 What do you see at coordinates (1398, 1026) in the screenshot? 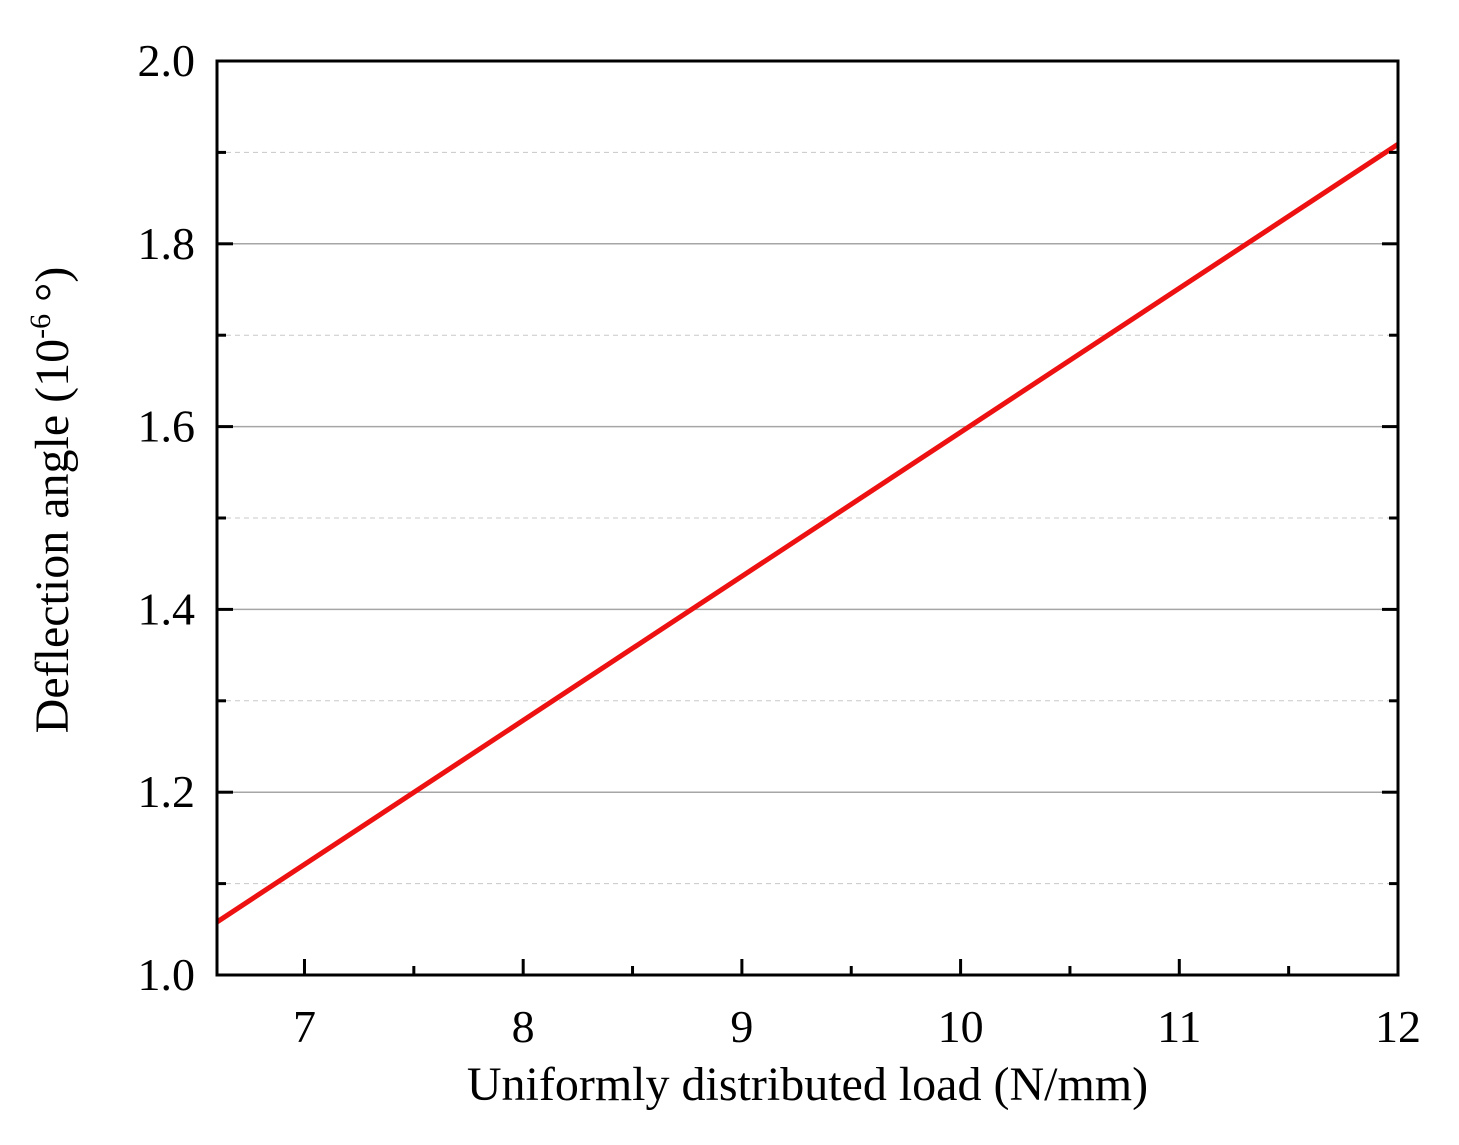
I see `x-tick-label: 12` at bounding box center [1398, 1026].